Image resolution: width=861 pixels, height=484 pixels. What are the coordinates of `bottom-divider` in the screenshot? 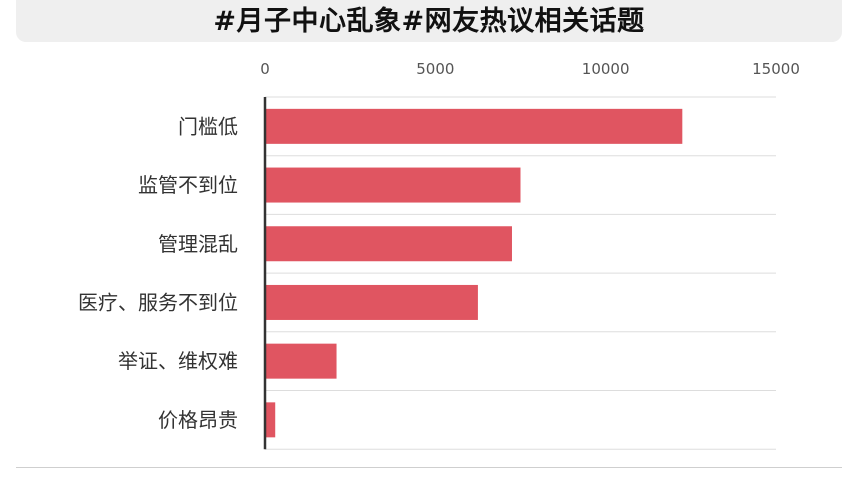 It's located at (429, 467).